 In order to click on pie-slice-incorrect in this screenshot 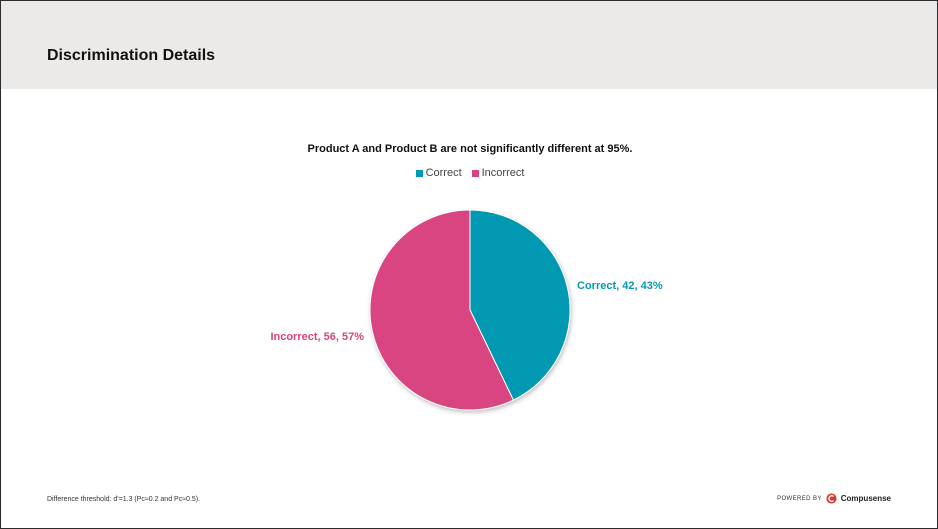, I will do `click(442, 310)`.